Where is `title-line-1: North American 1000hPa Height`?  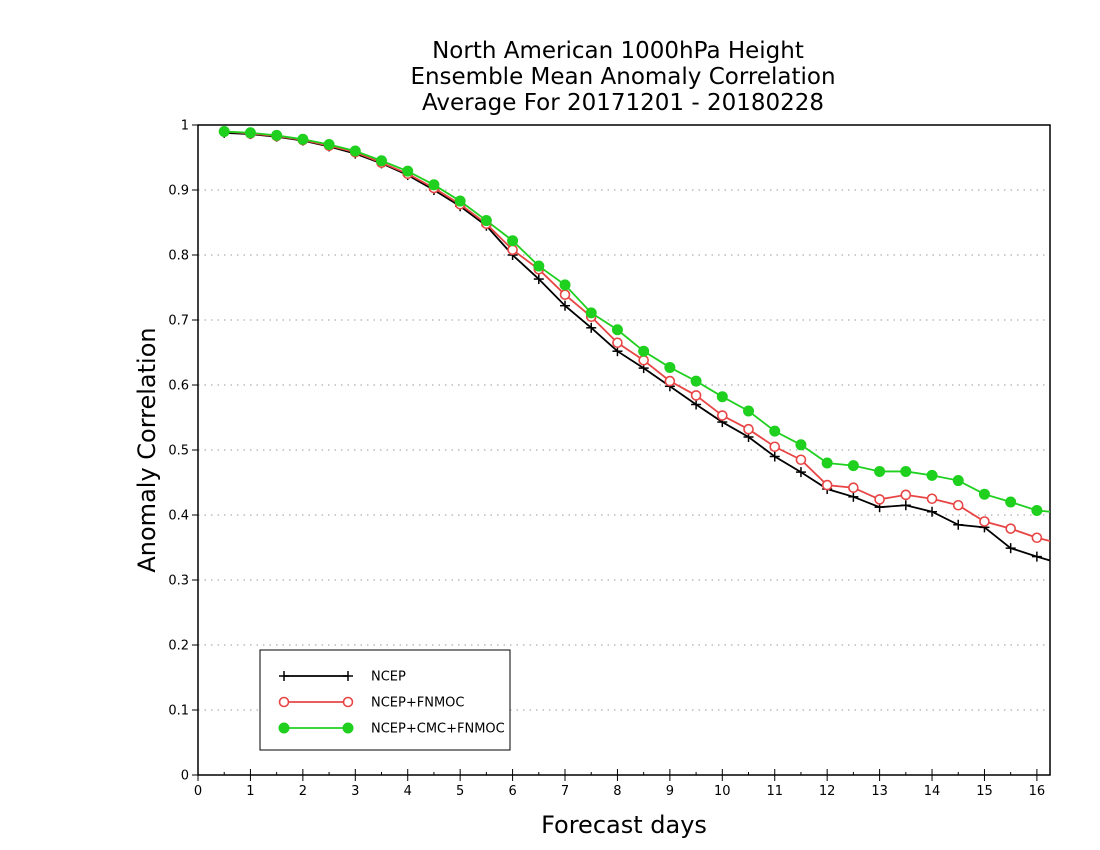 title-line-1: North American 1000hPa Height is located at coordinates (618, 51).